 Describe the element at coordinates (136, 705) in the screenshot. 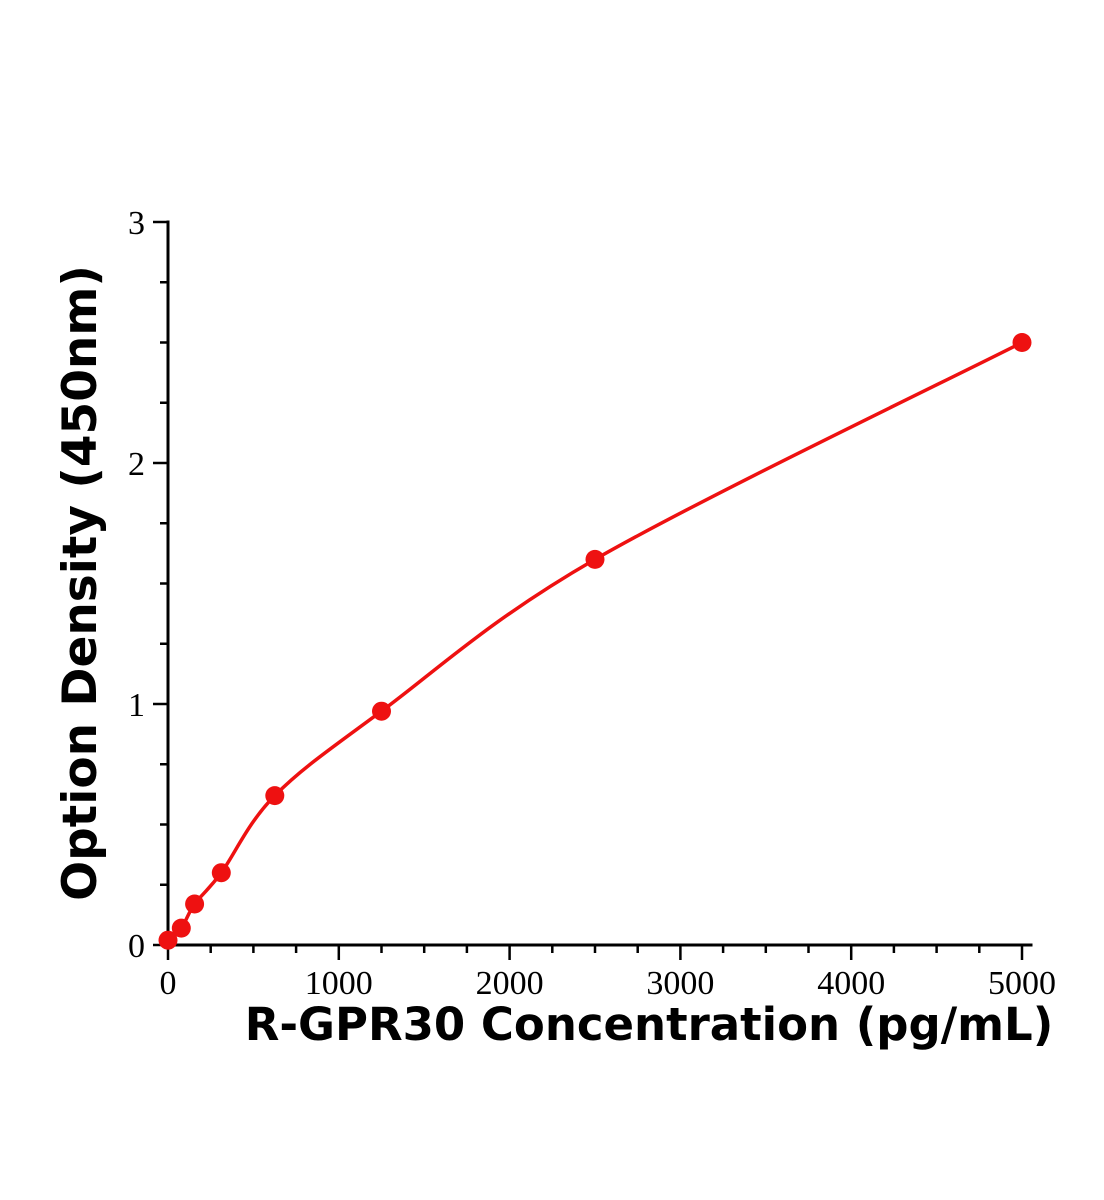

I see `y-tick-label: 1` at that location.